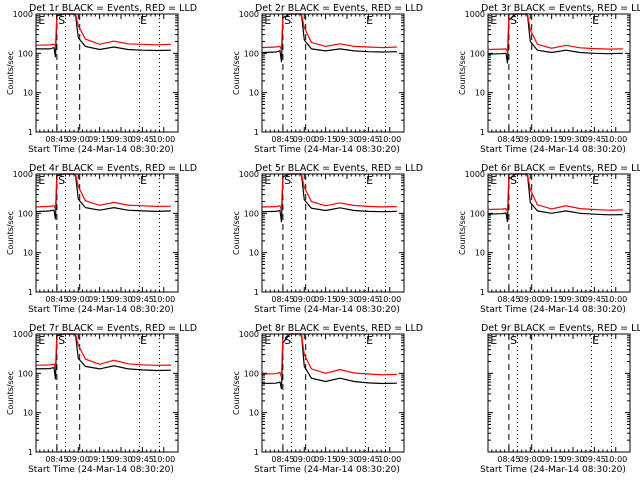 This screenshot has width=640, height=484. Describe the element at coordinates (560, 8) in the screenshot. I see `panel-title: Det 3r BLACK = Events, RED = LLD` at that location.